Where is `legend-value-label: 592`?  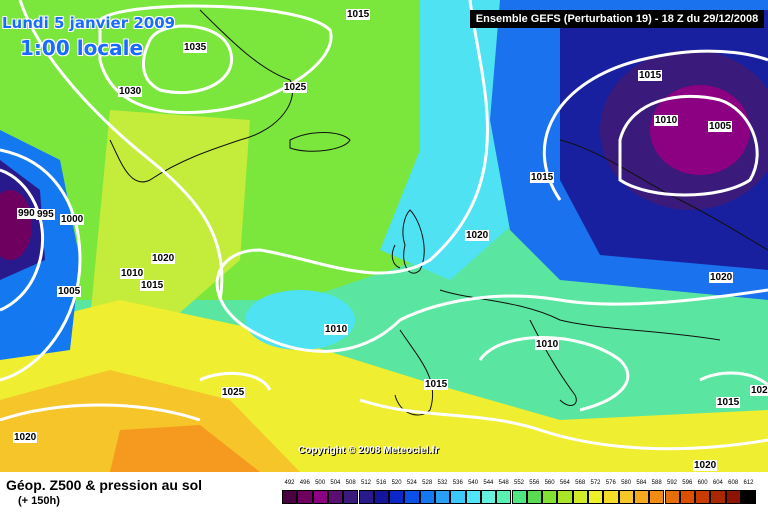 legend-value-label: 592 is located at coordinates (671, 483).